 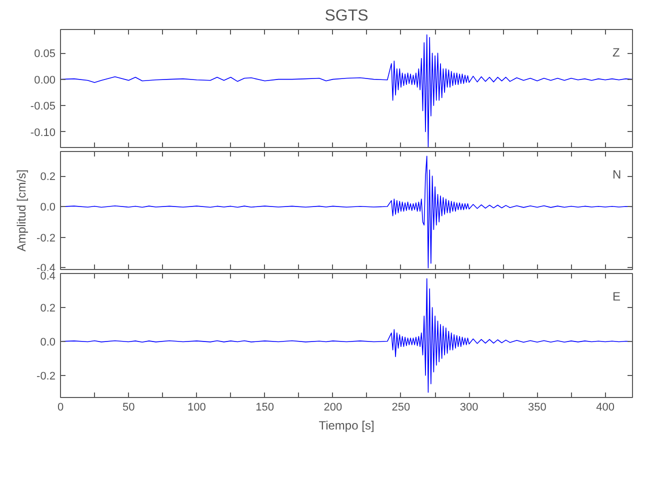 I want to click on y-axis-title: Amplitud [cm/s], so click(x=21, y=210).